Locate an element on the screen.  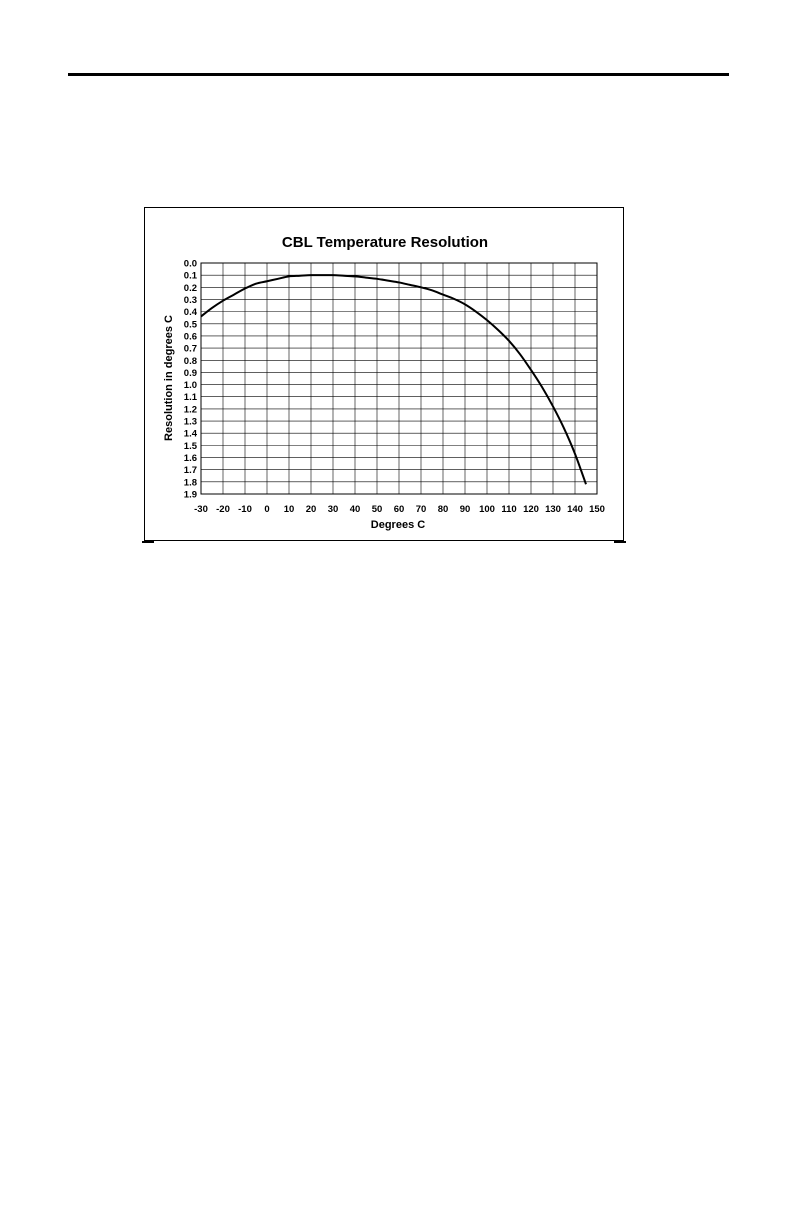
x-tick-label: 20 is located at coordinates (311, 509).